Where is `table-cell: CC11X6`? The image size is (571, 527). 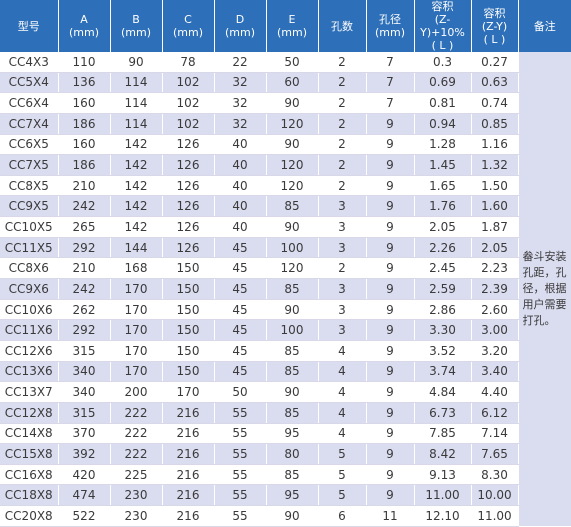 table-cell: CC11X6 is located at coordinates (29, 330).